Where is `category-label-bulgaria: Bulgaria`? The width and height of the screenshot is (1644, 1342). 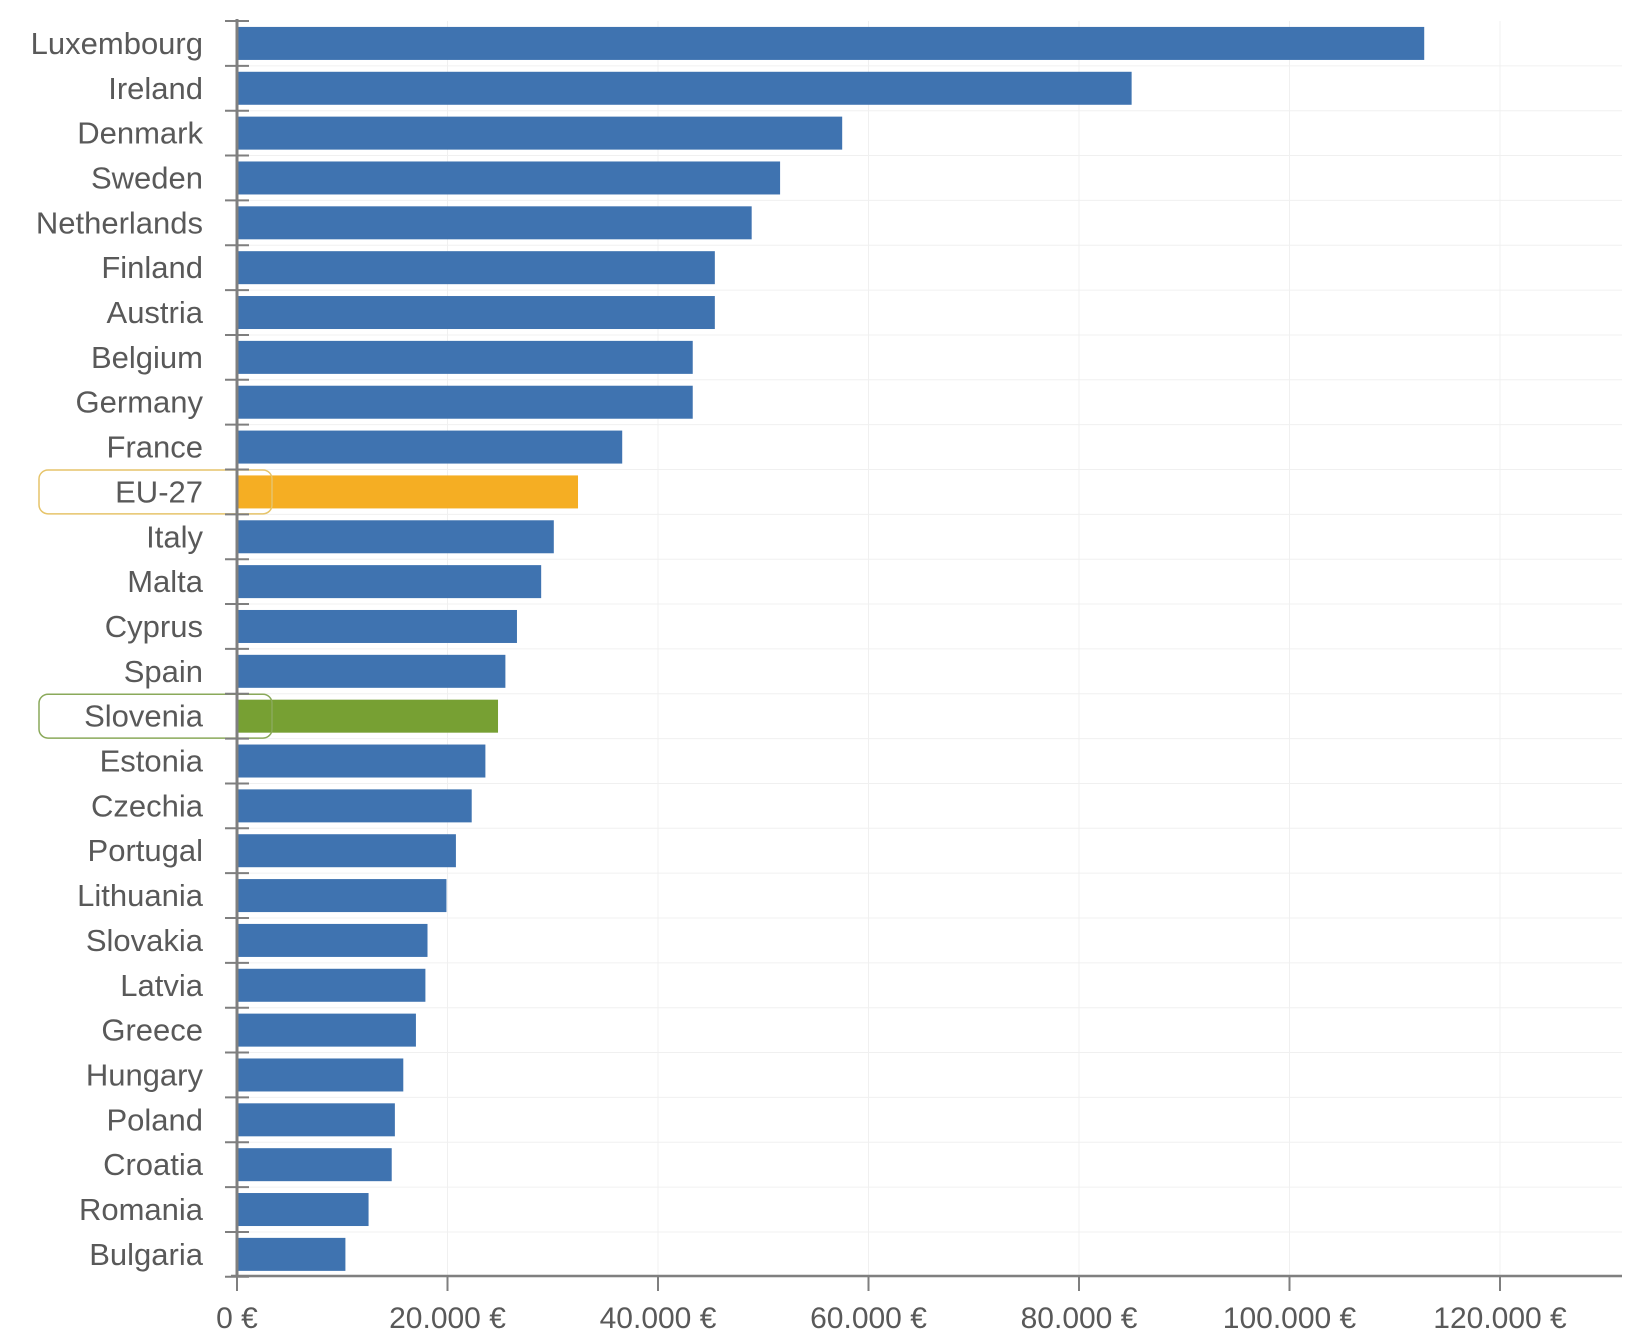 category-label-bulgaria: Bulgaria is located at coordinates (146, 1254).